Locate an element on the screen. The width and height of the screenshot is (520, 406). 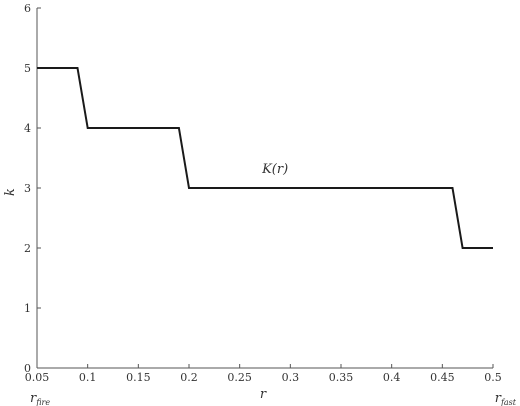
x-tick-label: 0.35 is located at coordinates (341, 377).